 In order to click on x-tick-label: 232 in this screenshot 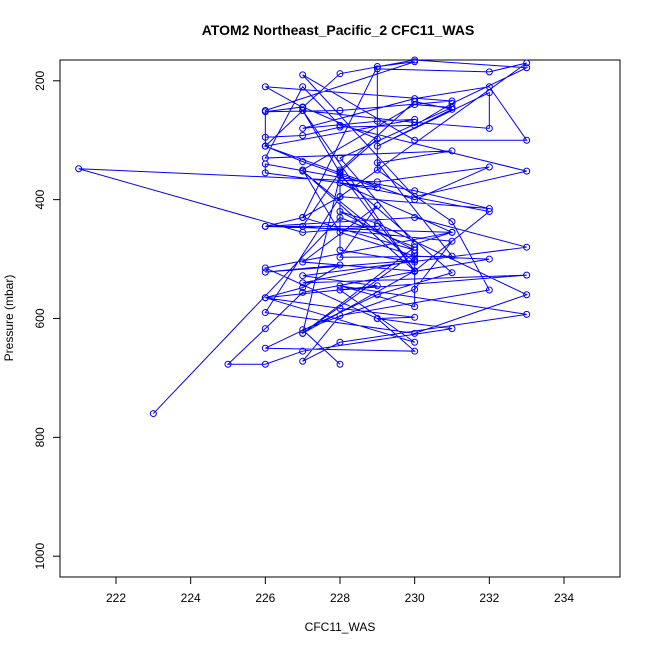, I will do `click(489, 598)`.